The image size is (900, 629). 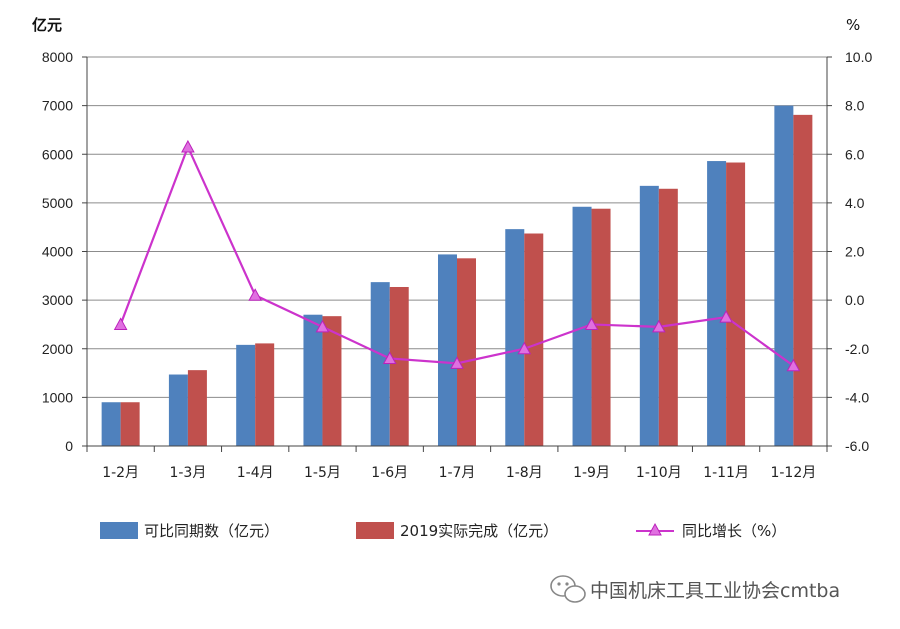 What do you see at coordinates (57, 203) in the screenshot?
I see `left-axis-tick-label: 5000` at bounding box center [57, 203].